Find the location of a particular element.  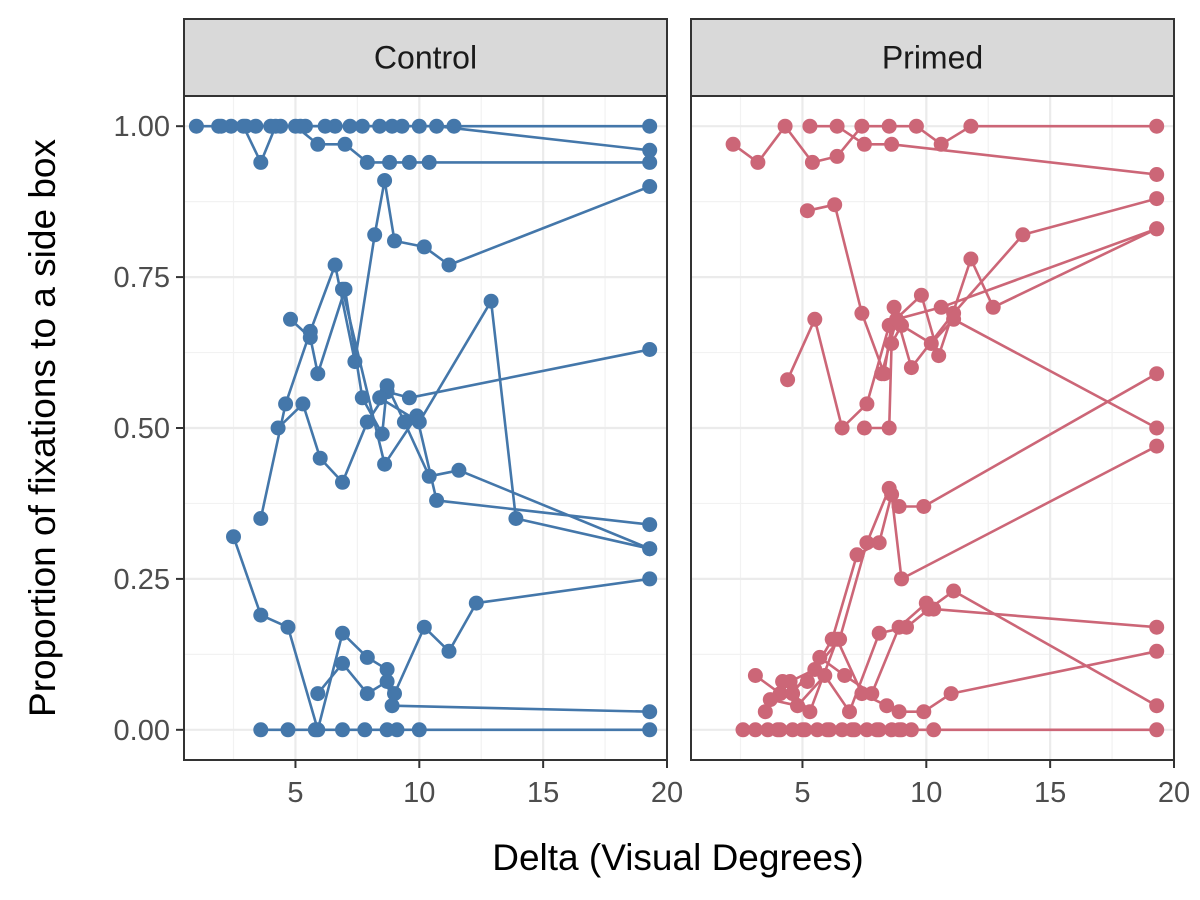

x-tick-label: 15 is located at coordinates (543, 793).